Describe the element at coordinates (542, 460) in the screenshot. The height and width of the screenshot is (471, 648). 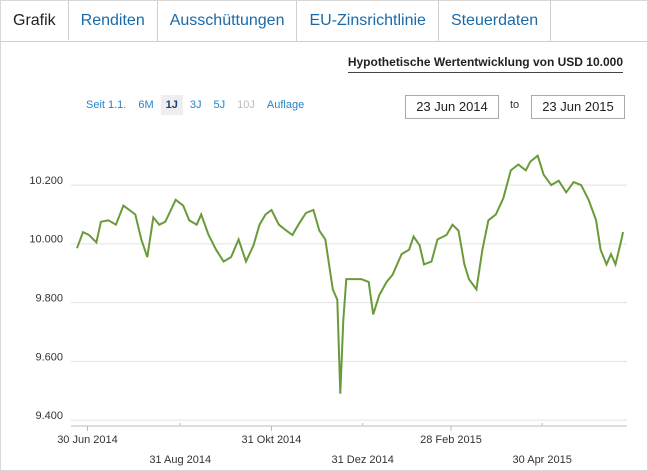
I see `x-tick-label: 30 Apr 2015` at that location.